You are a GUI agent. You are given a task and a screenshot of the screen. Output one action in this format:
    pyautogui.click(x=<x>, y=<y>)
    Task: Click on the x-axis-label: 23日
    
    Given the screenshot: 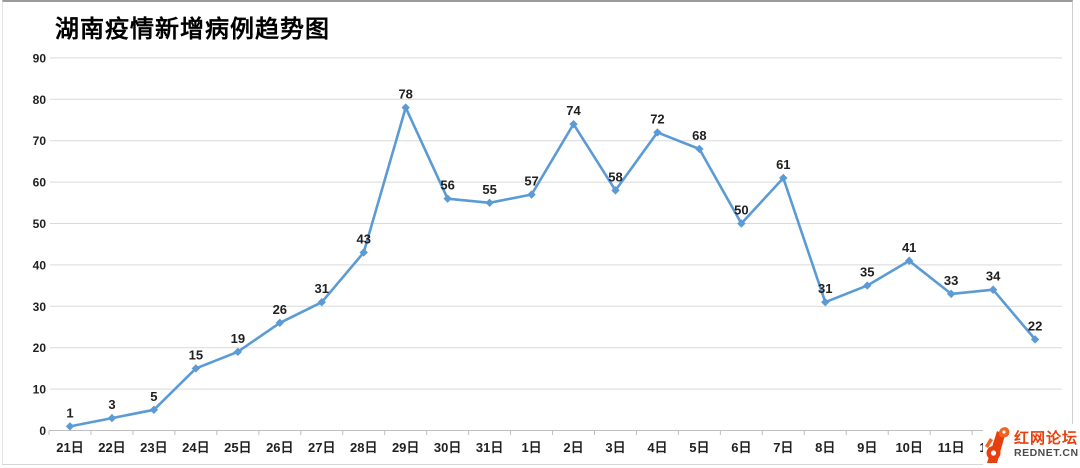 What is the action you would take?
    pyautogui.click(x=153, y=447)
    